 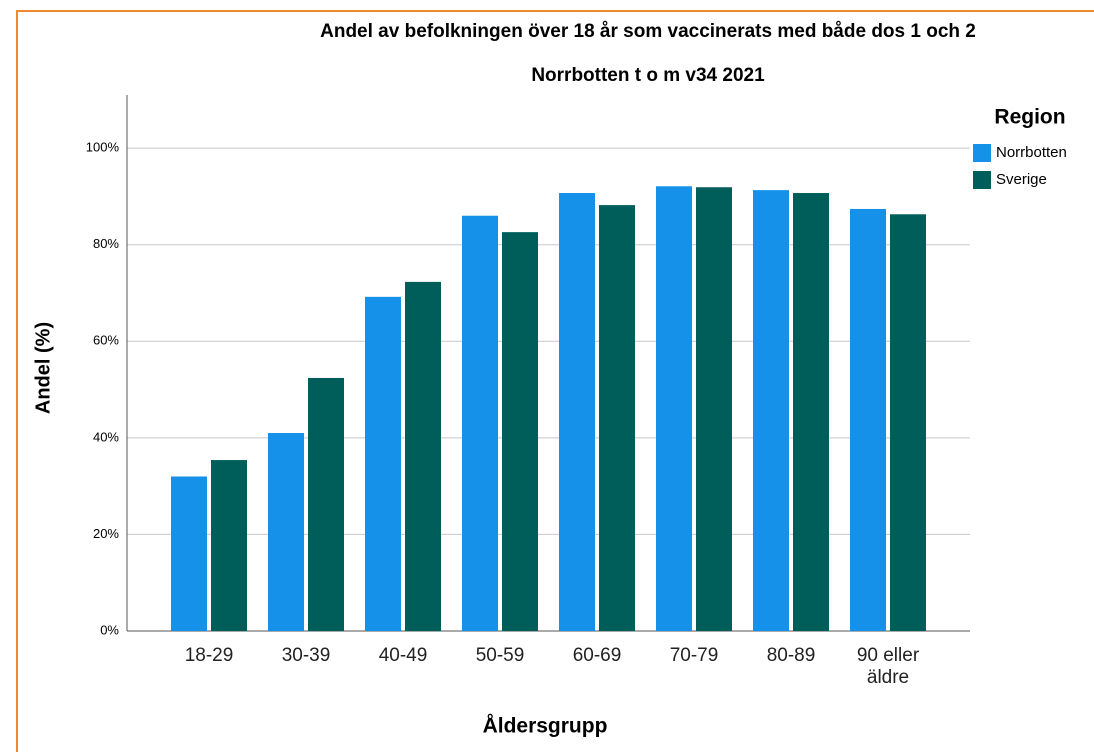 I want to click on y-tick-label: 100%, so click(x=103, y=147).